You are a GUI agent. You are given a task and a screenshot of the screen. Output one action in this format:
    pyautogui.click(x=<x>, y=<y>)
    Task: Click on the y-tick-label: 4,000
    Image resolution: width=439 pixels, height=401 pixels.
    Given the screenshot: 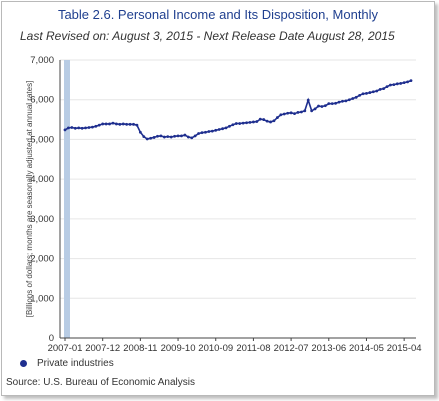 What is the action you would take?
    pyautogui.click(x=42, y=179)
    